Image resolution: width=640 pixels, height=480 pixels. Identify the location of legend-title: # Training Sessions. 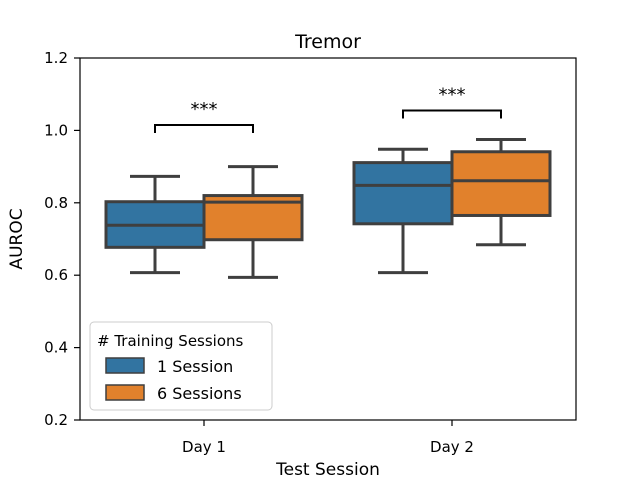
(170, 341).